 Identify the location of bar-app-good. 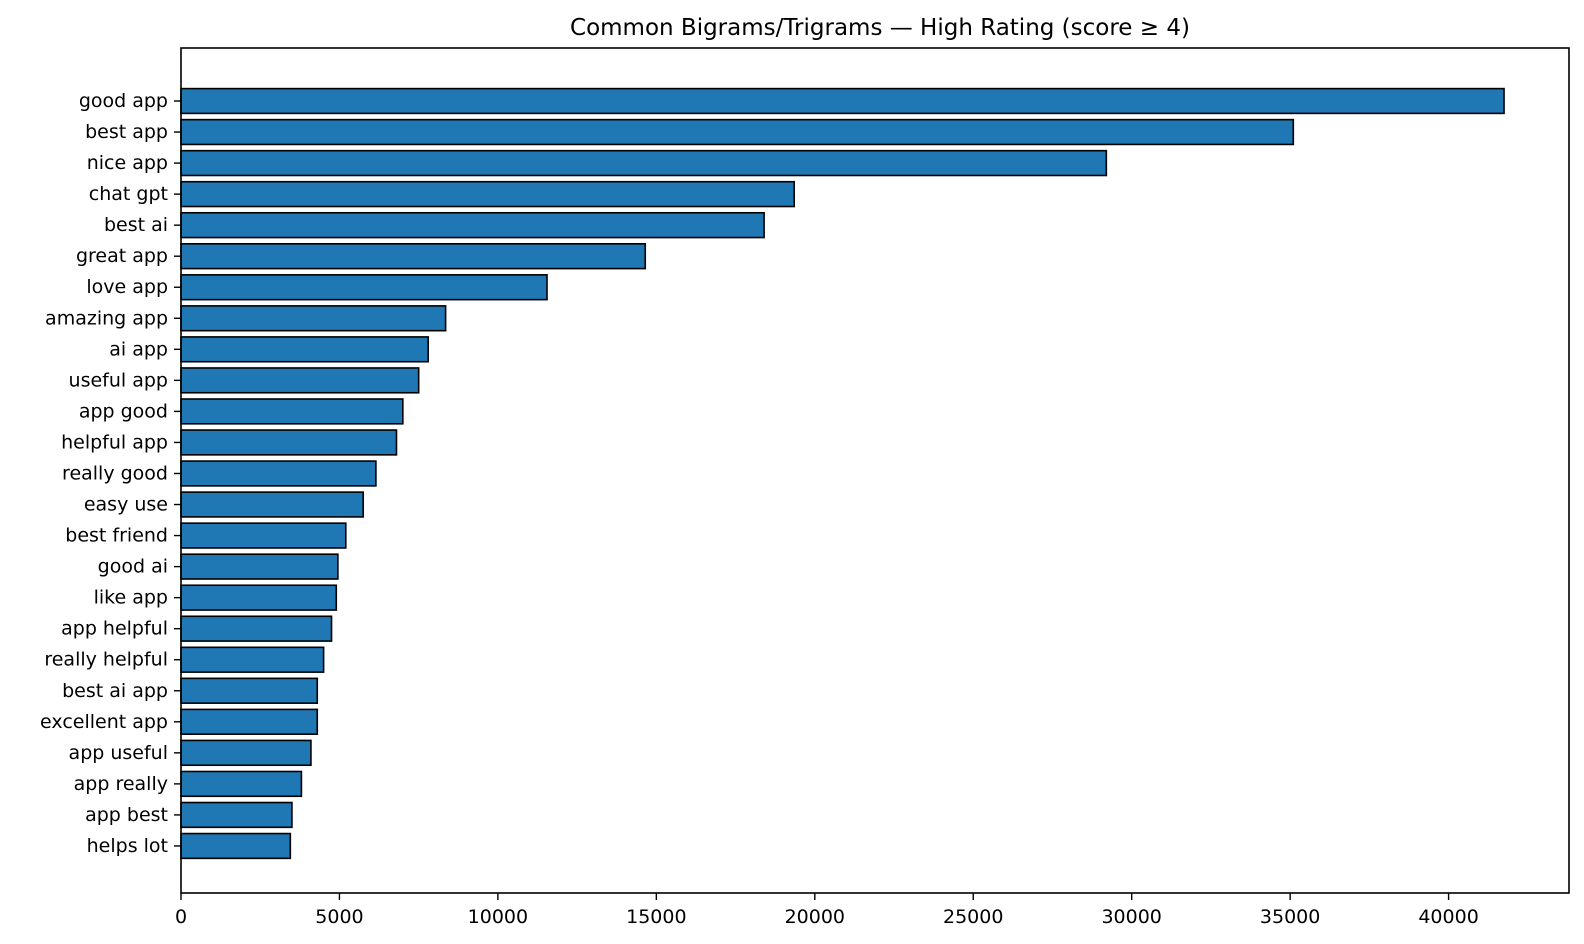
(292, 411).